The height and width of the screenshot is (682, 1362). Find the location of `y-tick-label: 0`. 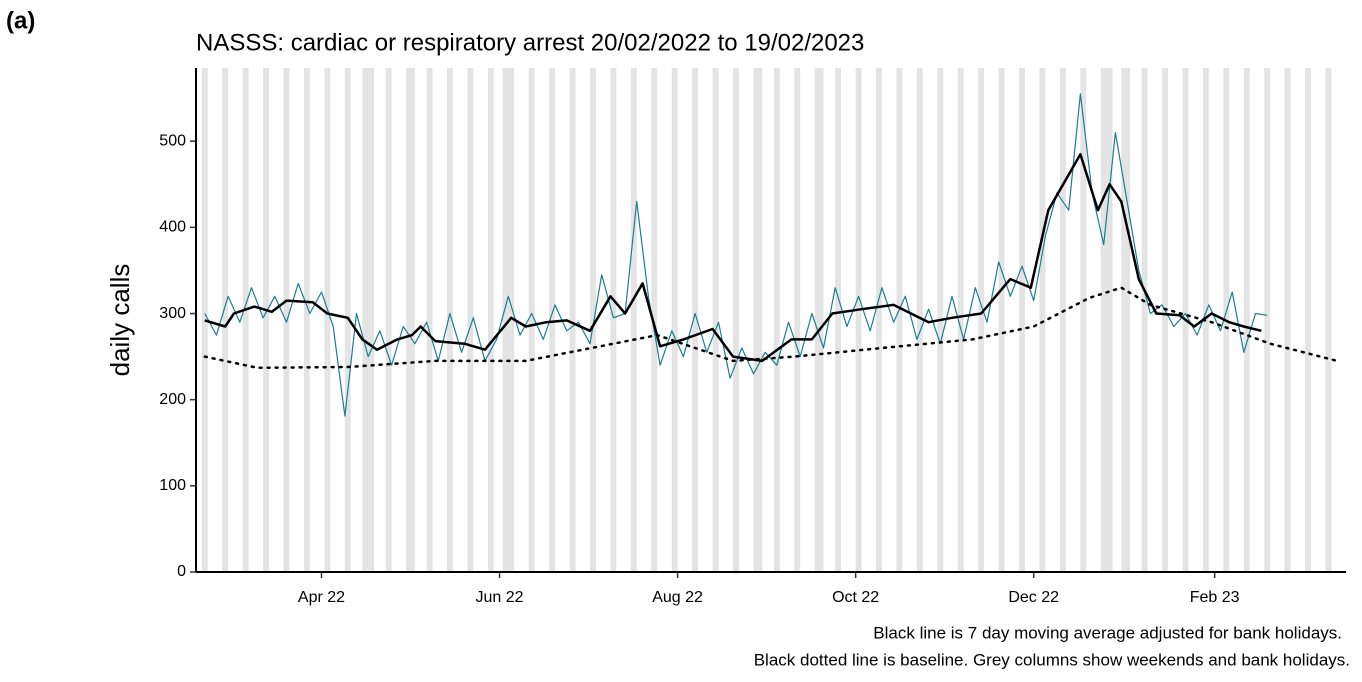

y-tick-label: 0 is located at coordinates (181, 571).